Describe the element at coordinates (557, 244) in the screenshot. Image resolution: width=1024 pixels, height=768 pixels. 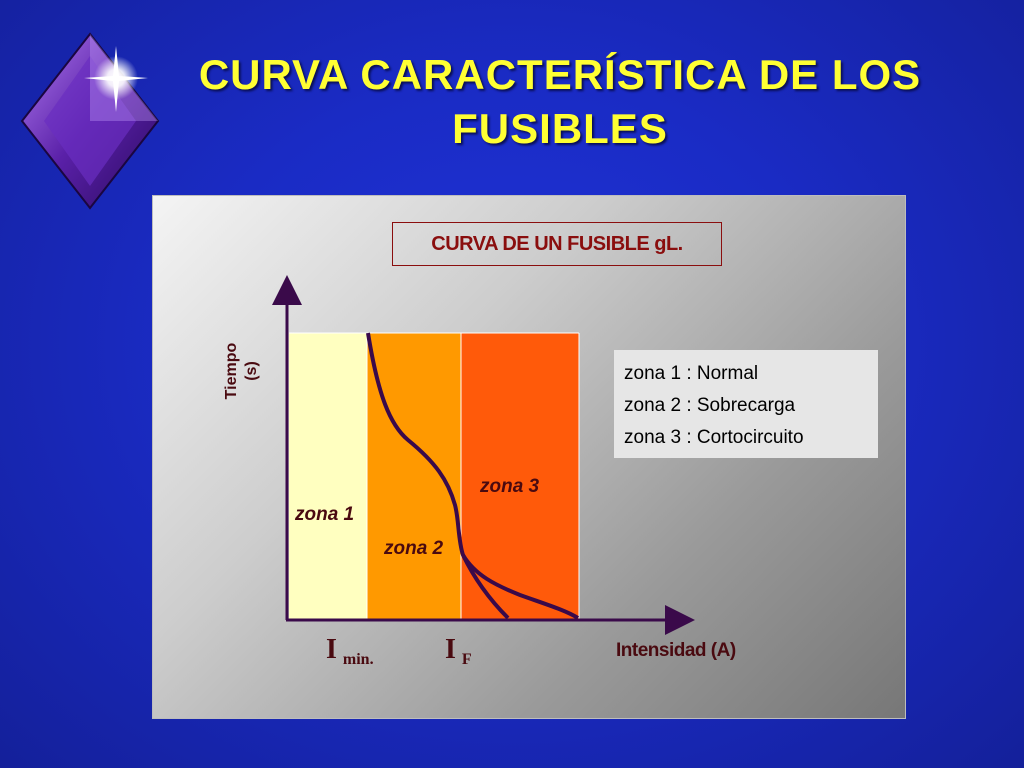
I see `chart-title: CURVA DE UN FUSIBLE gL.` at that location.